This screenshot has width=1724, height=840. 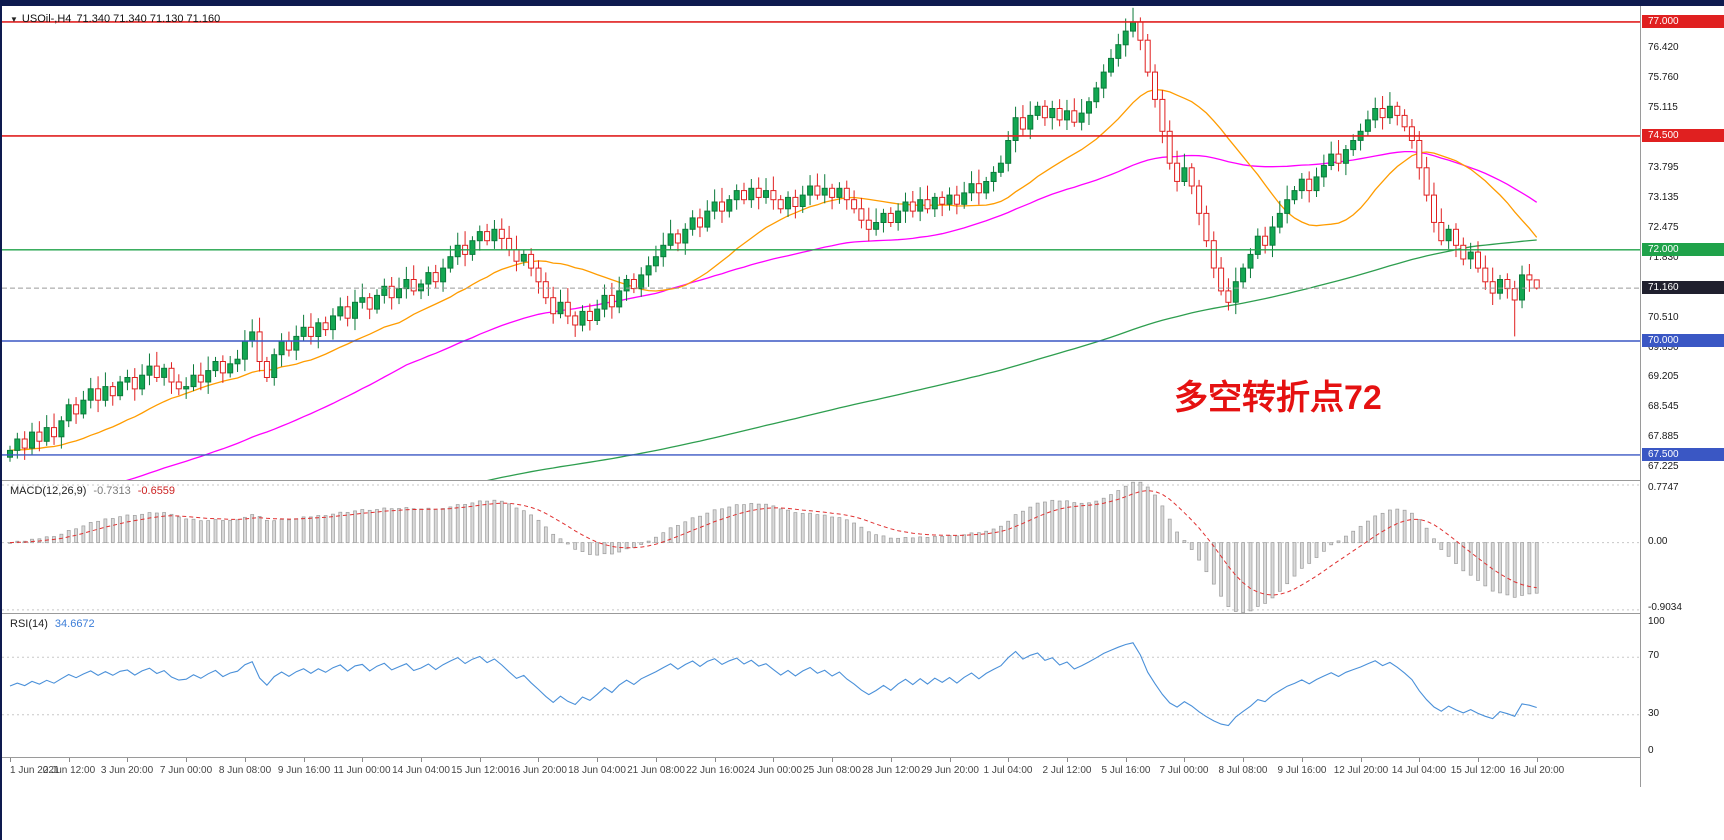 I want to click on price-scale-label: 68.545, so click(x=1663, y=406).